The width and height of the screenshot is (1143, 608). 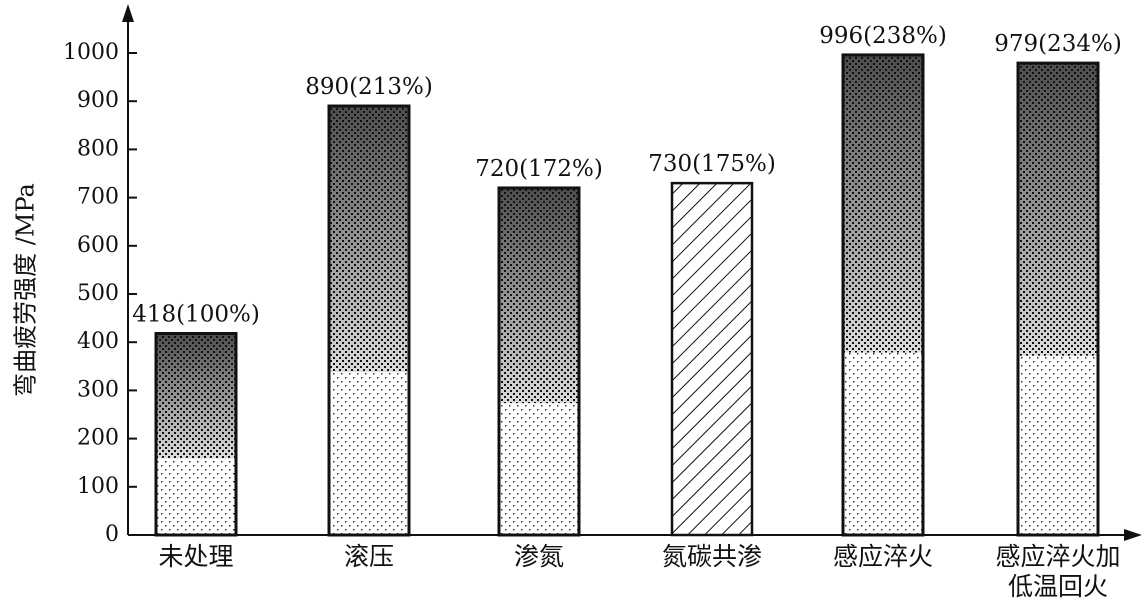 I want to click on y-tick-label: 600, so click(x=98, y=245).